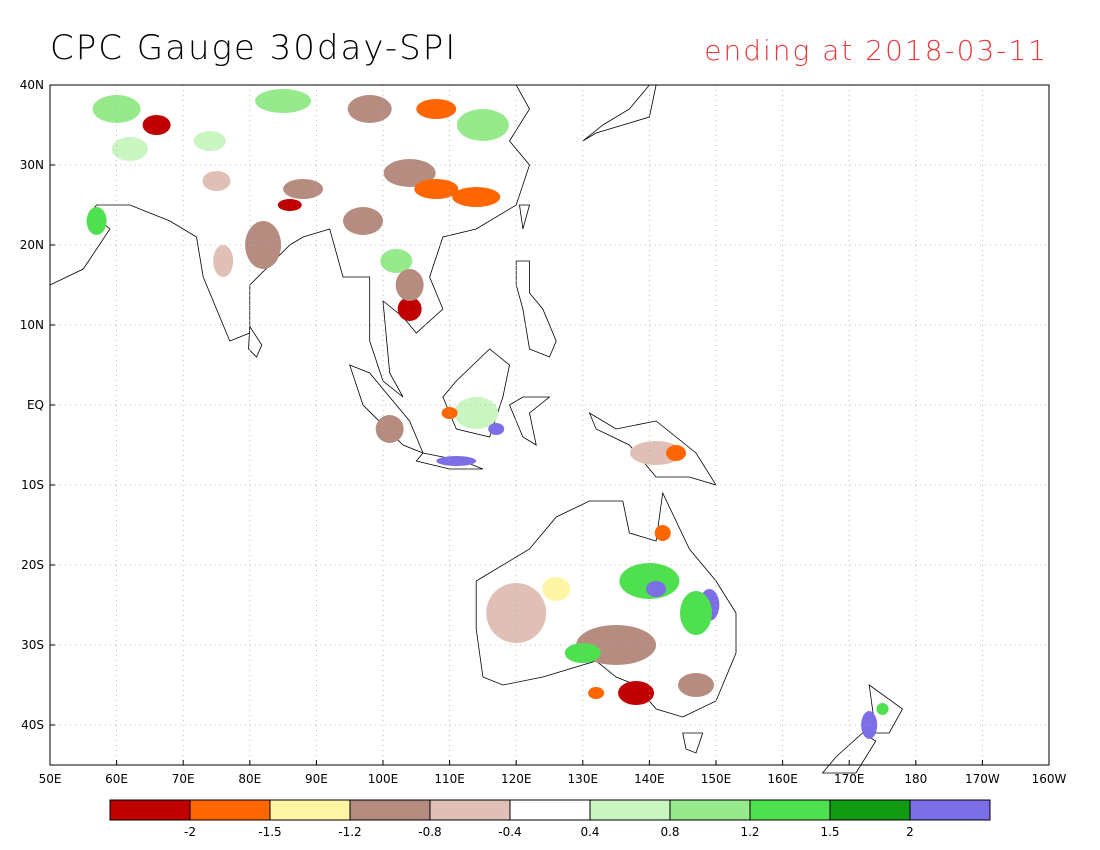 The width and height of the screenshot is (1100, 850). Describe the element at coordinates (32, 325) in the screenshot. I see `lat-tick-label: 10N` at that location.